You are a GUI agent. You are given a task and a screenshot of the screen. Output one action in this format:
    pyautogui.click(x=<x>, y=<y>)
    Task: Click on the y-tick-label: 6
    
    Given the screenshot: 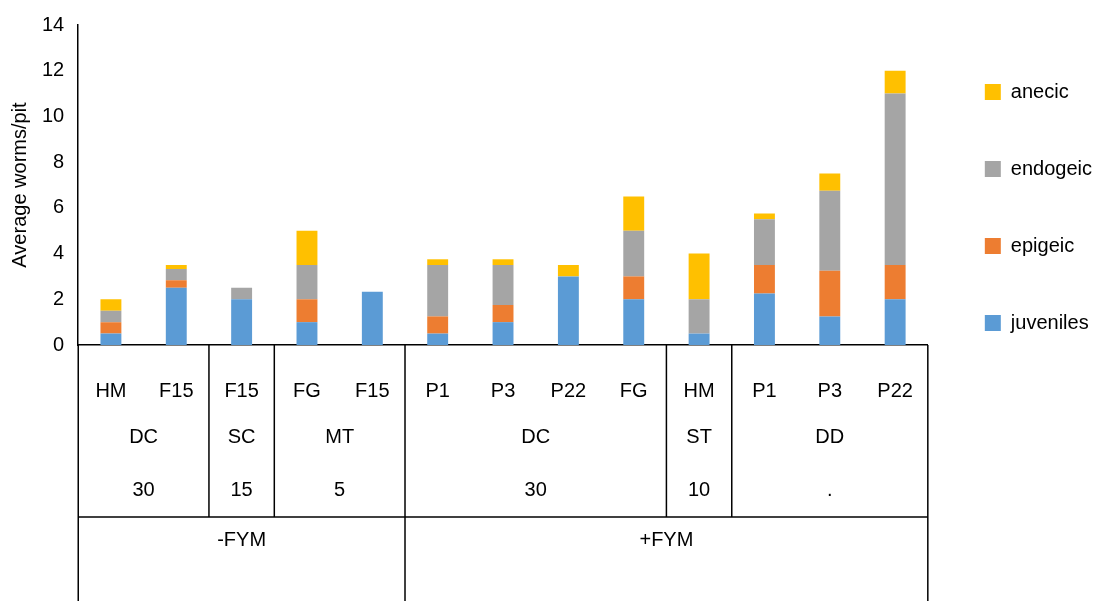 What is the action you would take?
    pyautogui.click(x=59, y=206)
    